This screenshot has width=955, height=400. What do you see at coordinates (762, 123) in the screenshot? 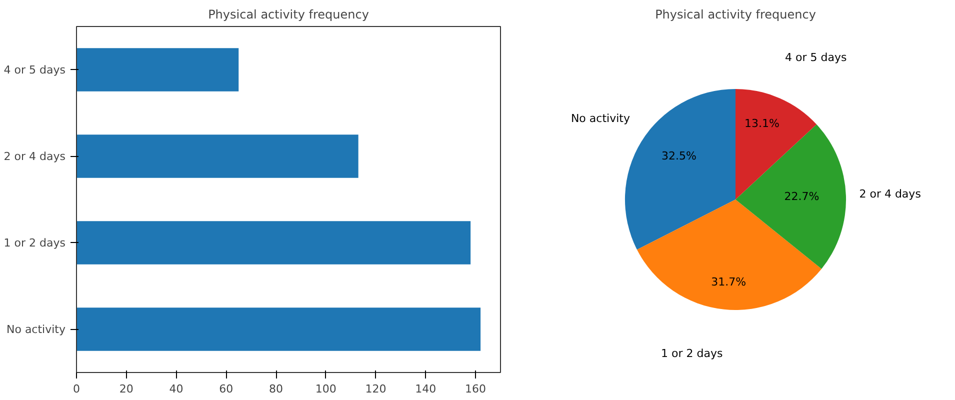
I see `data-label: 13.1%` at bounding box center [762, 123].